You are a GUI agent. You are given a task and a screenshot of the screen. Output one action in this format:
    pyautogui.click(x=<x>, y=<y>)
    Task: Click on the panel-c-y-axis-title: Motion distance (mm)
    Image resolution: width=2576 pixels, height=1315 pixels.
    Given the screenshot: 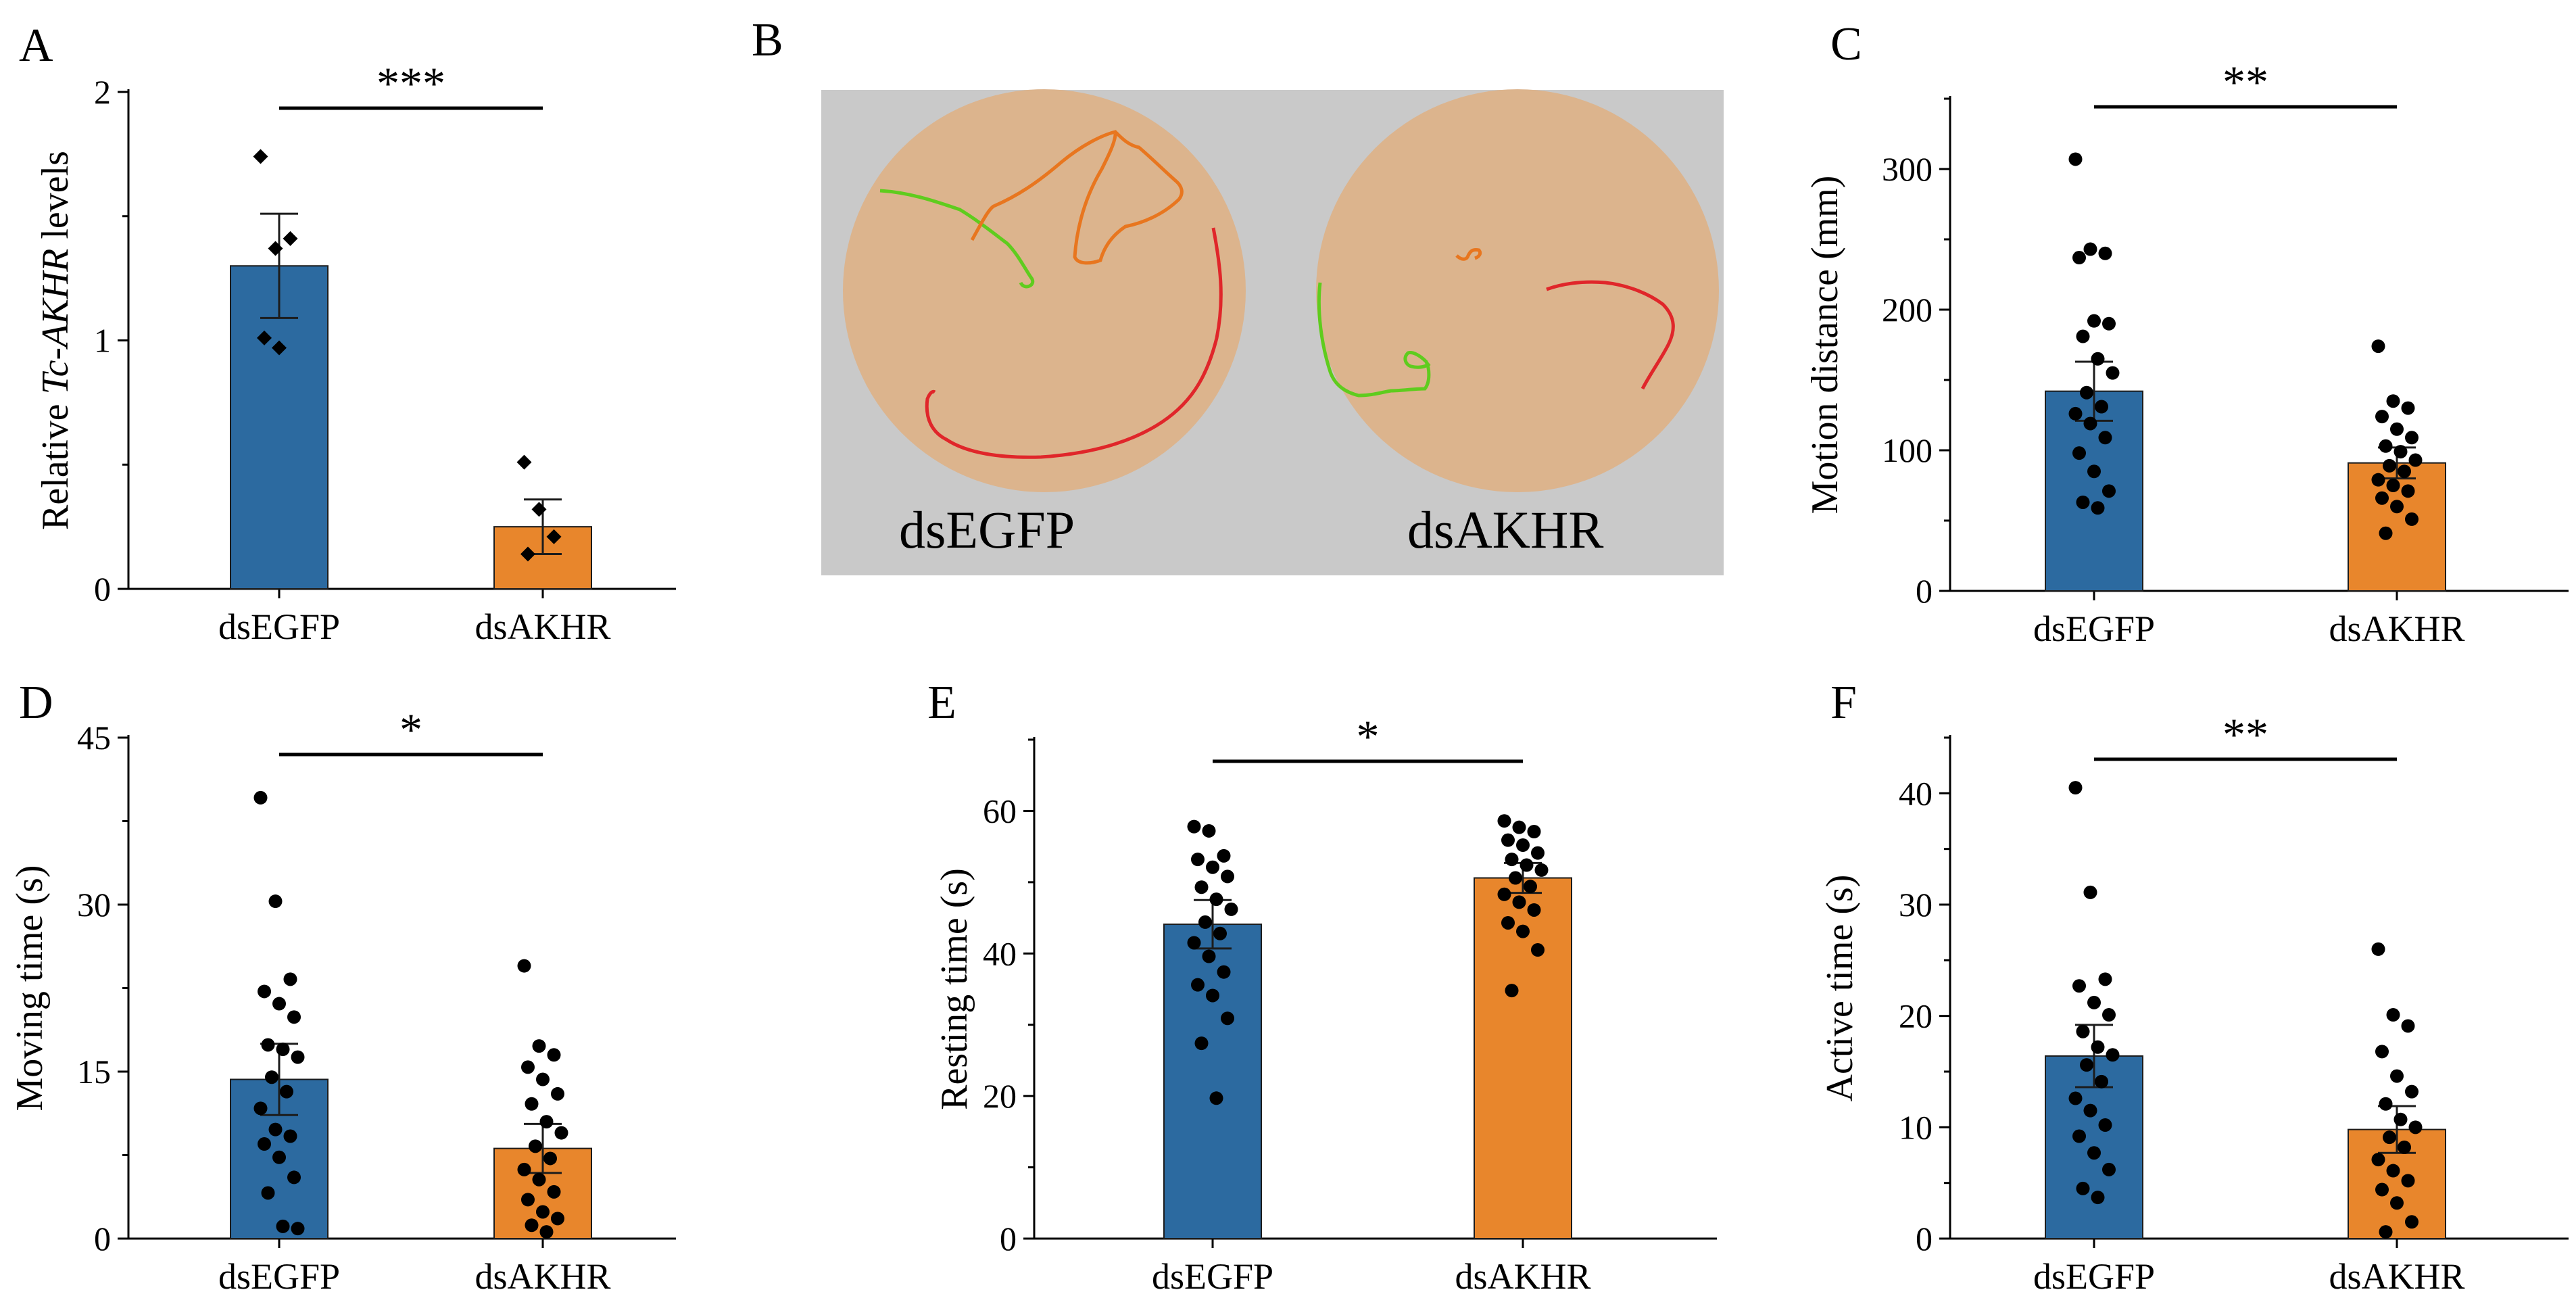 What is the action you would take?
    pyautogui.click(x=1825, y=345)
    